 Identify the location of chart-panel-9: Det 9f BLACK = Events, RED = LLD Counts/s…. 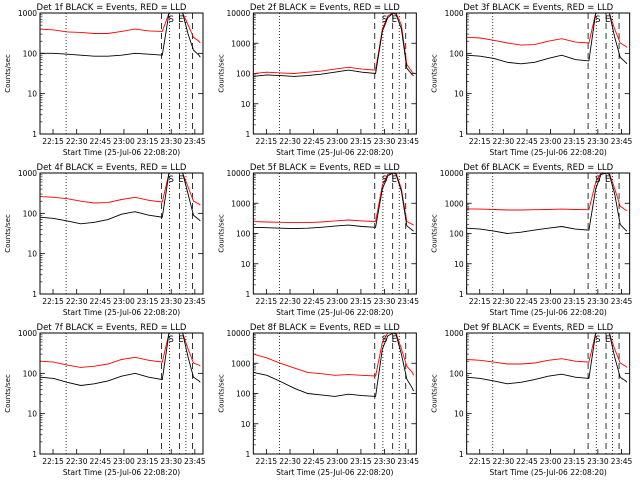
(532, 400).